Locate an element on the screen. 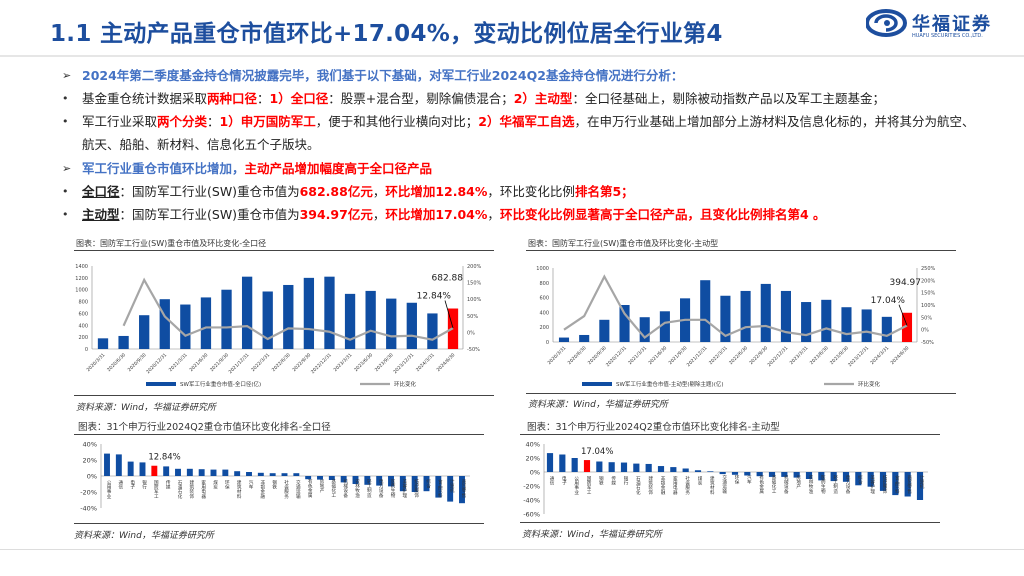  legend-bar-swatch is located at coordinates (161, 384).